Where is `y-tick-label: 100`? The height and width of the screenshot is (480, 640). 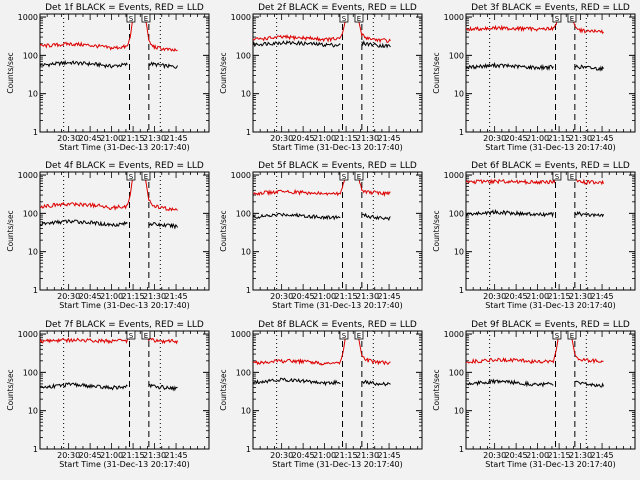
y-tick-label: 100 is located at coordinates (243, 372).